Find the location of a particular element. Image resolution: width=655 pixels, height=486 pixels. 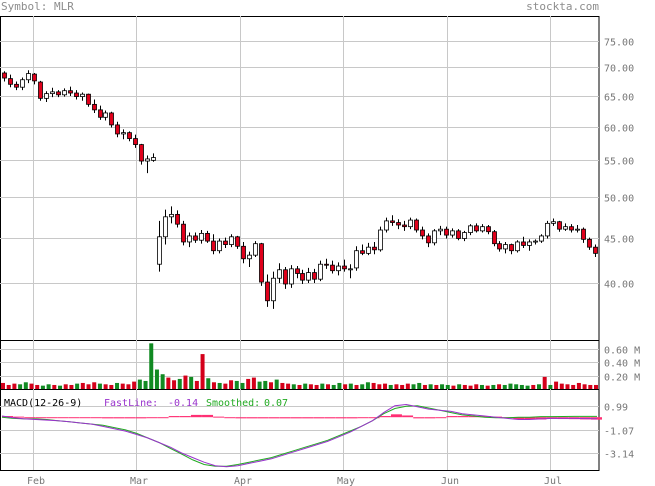

macd-tick-label: -3.14 is located at coordinates (619, 455).